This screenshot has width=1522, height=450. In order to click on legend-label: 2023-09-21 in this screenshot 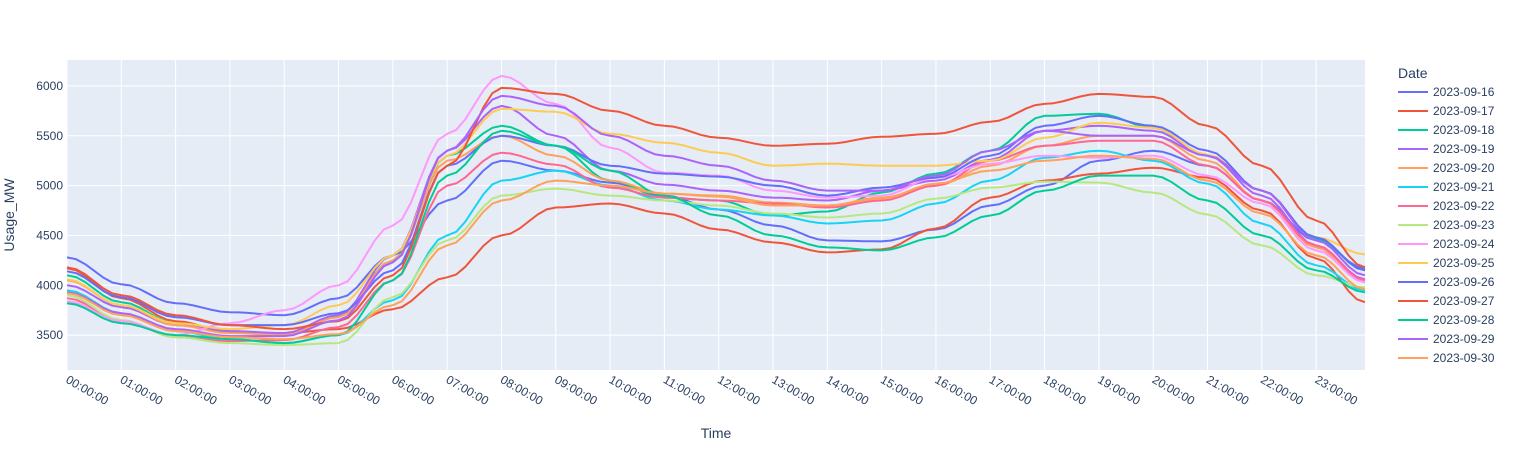, I will do `click(1464, 187)`.